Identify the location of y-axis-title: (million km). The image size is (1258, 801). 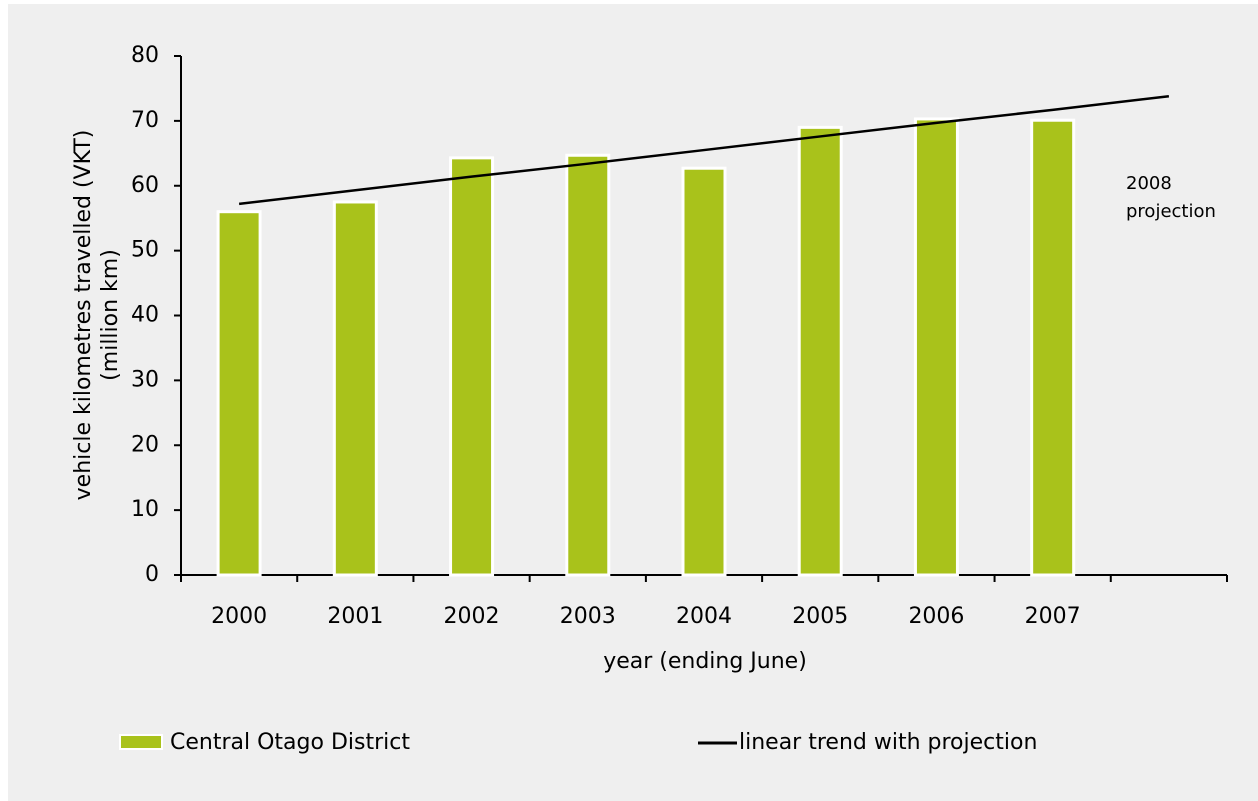
(110, 315).